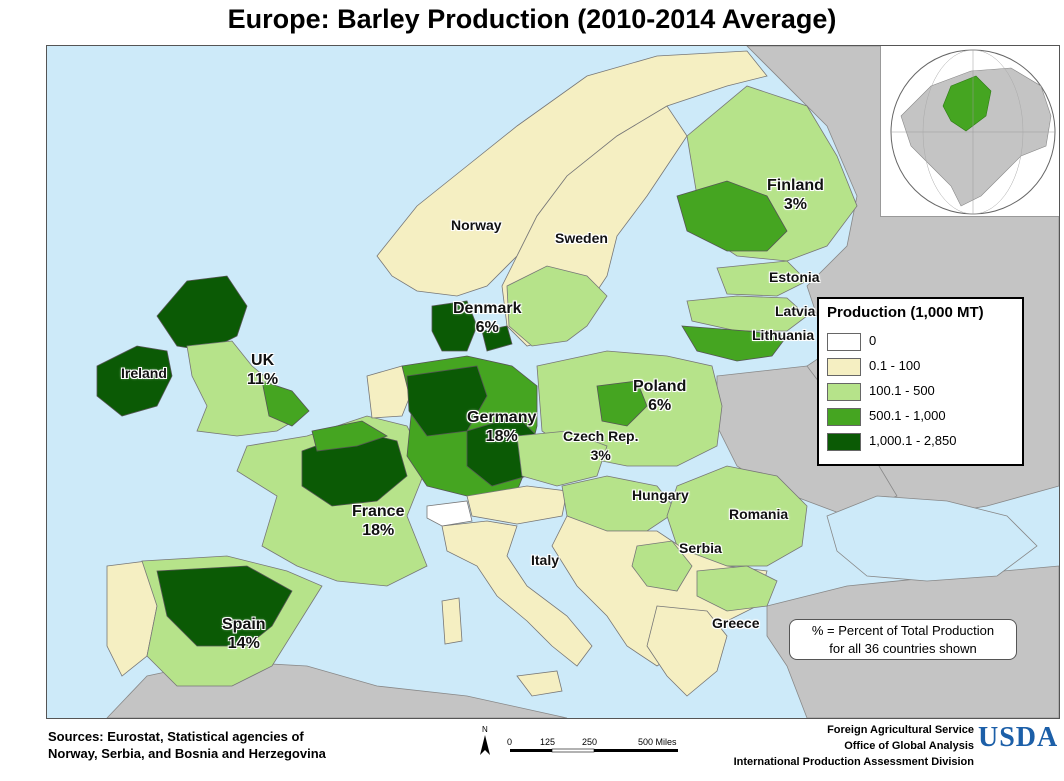 The image size is (1064, 781). Describe the element at coordinates (762, 278) in the screenshot. I see `region-estonia` at that location.